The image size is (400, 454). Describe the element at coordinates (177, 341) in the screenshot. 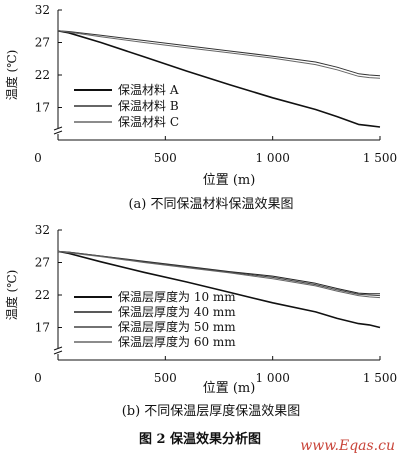

I see `legend-label: 保温层厚度为 60 mm` at that location.